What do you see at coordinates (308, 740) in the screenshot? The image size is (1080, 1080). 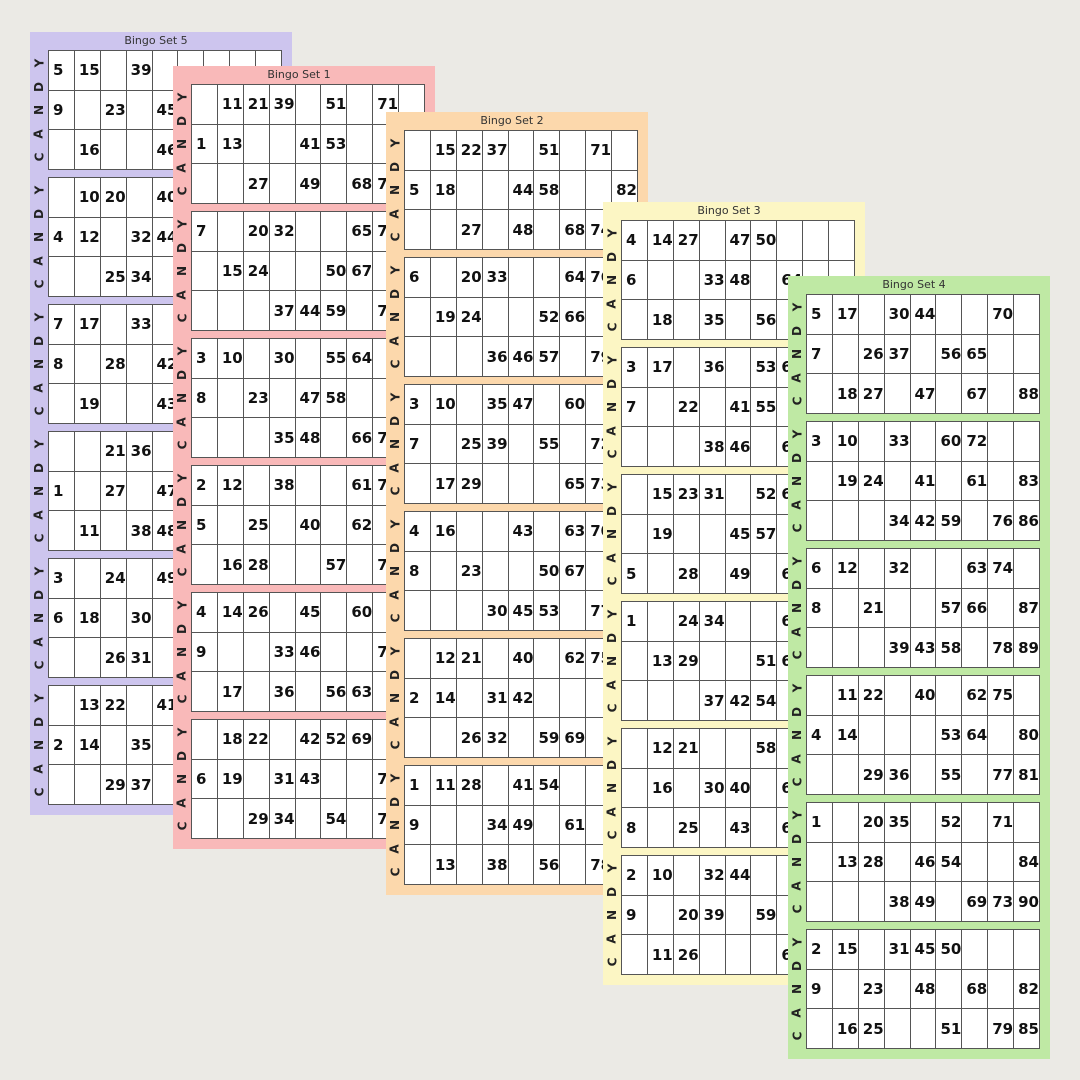 I see `number-cell: 42` at bounding box center [308, 740].